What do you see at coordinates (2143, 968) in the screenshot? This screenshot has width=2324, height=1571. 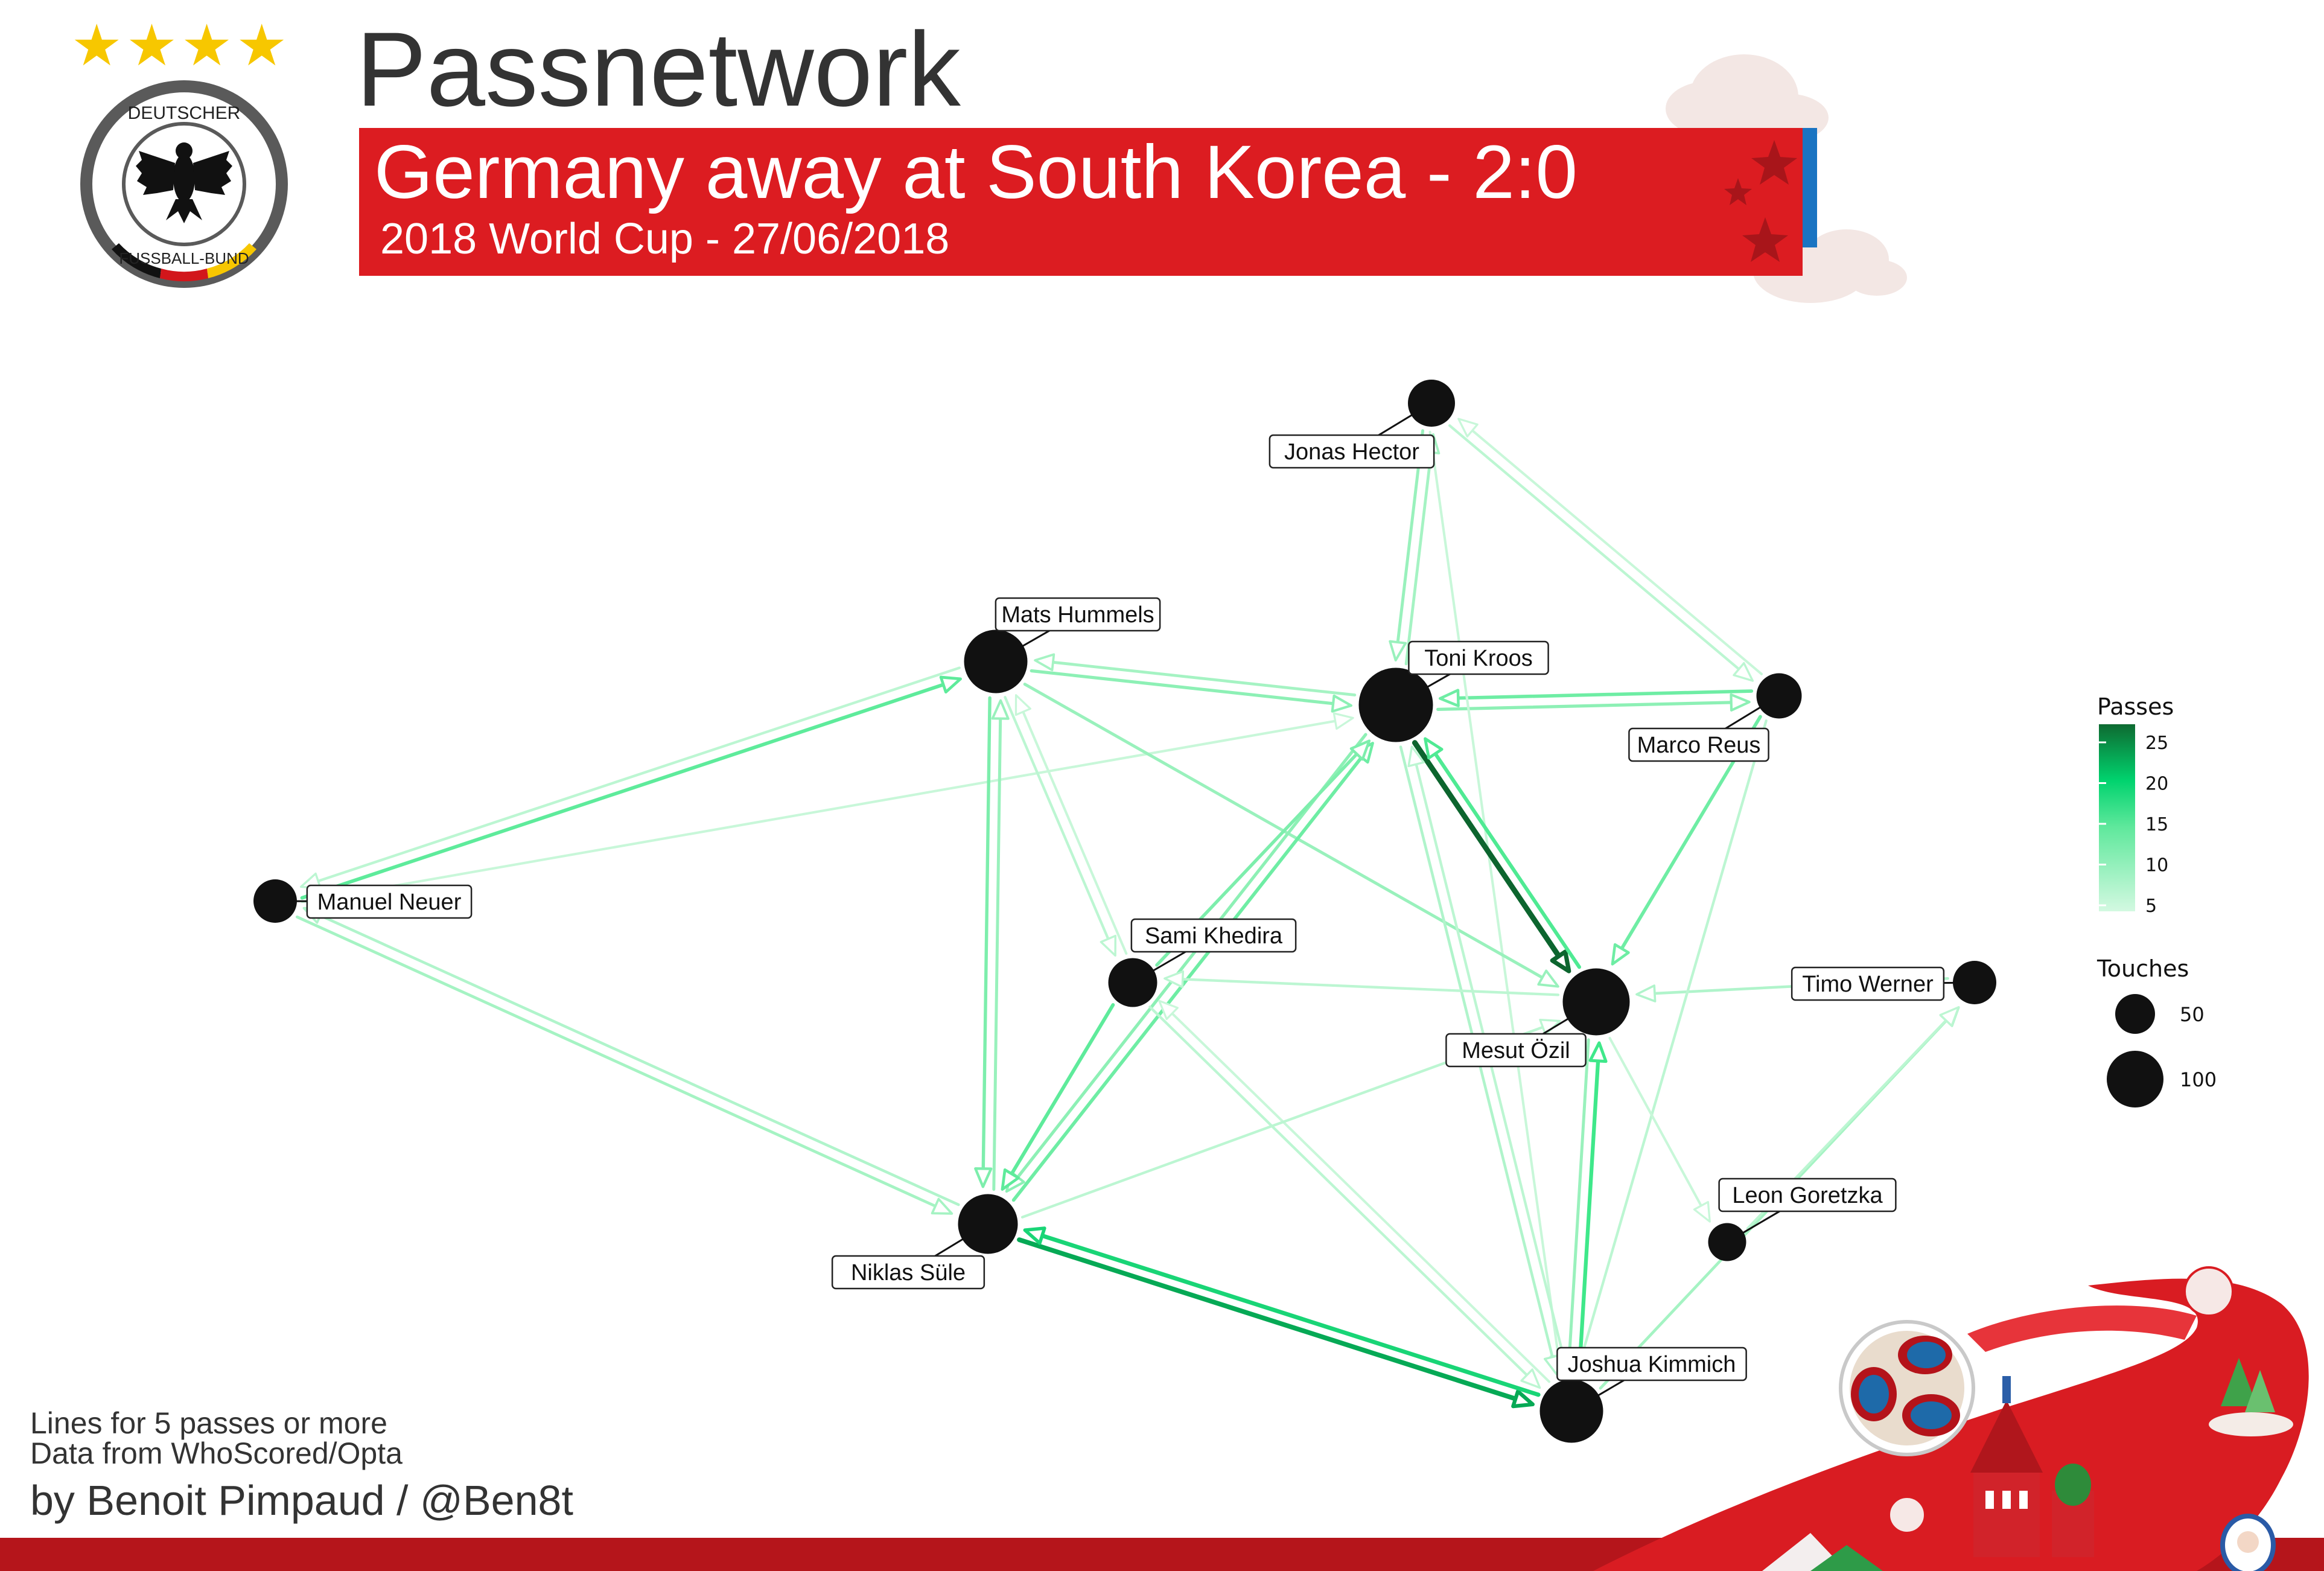 I see `touches-legend-title: Touches` at bounding box center [2143, 968].